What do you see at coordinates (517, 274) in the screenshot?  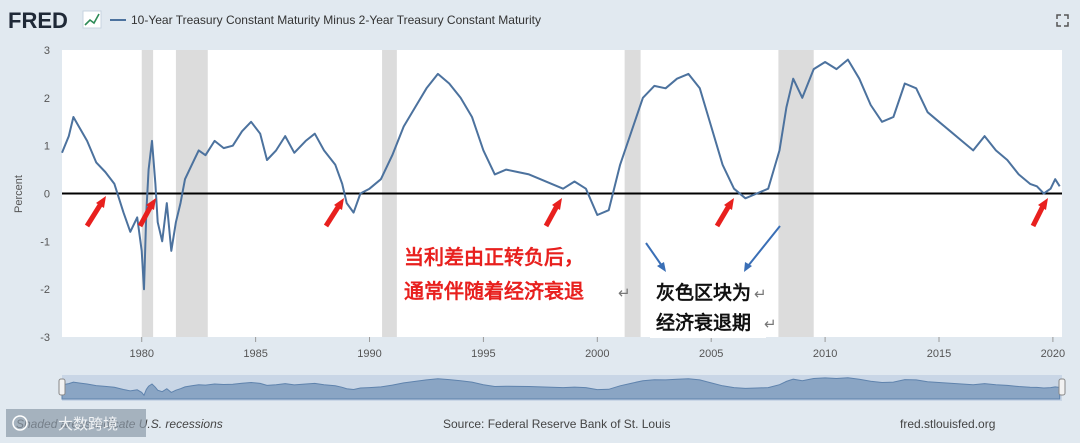 I see `annotation-inversion: 当利差由正转负后， 通常伴随着经济衰退 ↵` at bounding box center [517, 274].